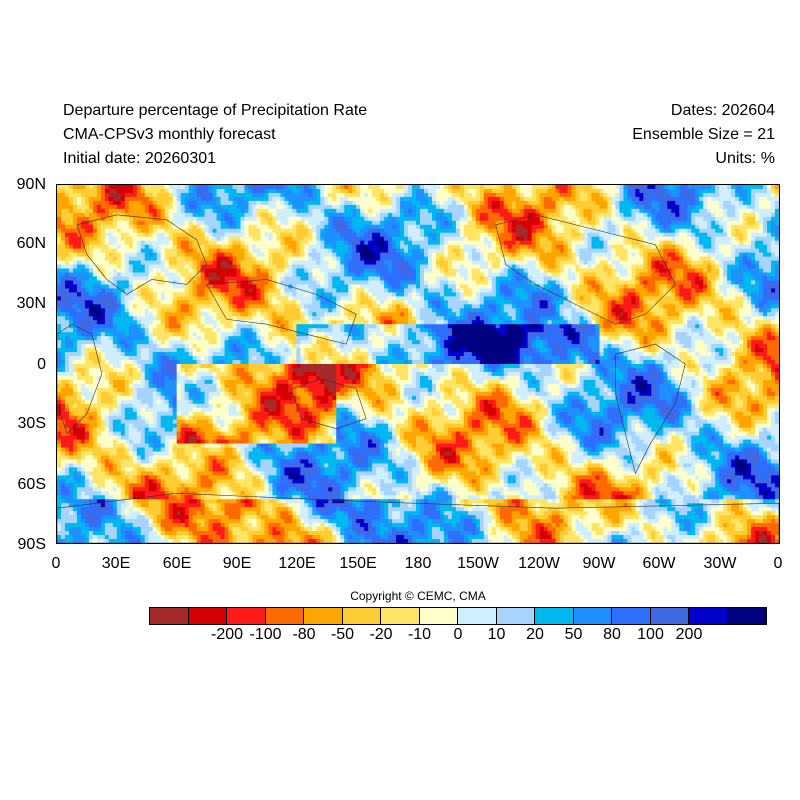 The height and width of the screenshot is (800, 800). What do you see at coordinates (169, 134) in the screenshot?
I see `model-name: CMA-CPSv3 monthly forecast` at bounding box center [169, 134].